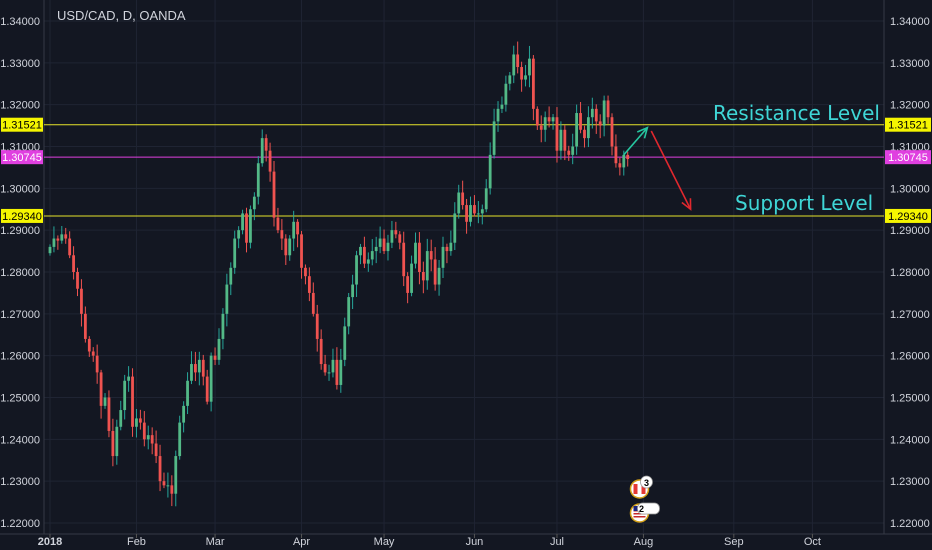 This screenshot has width=932, height=550. Describe the element at coordinates (301, 542) in the screenshot. I see `x-tick-label: Apr` at that location.